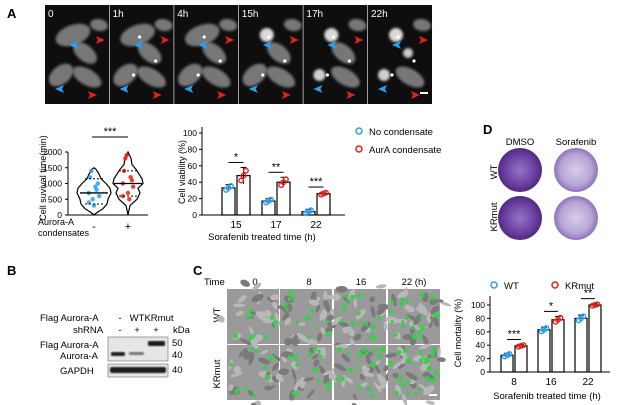  I want to click on timelapse-frame-0: 0, so click(77, 54).